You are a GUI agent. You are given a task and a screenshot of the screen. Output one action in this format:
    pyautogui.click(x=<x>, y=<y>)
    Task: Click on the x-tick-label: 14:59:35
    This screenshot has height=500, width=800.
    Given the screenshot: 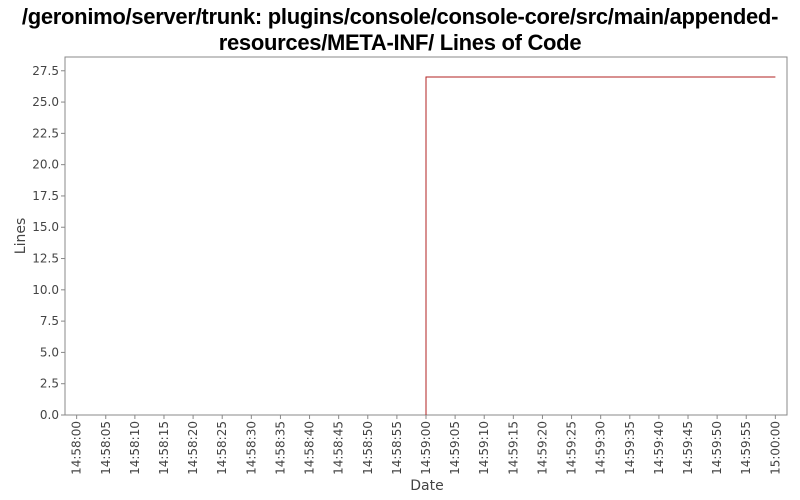 What is the action you would take?
    pyautogui.click(x=630, y=448)
    